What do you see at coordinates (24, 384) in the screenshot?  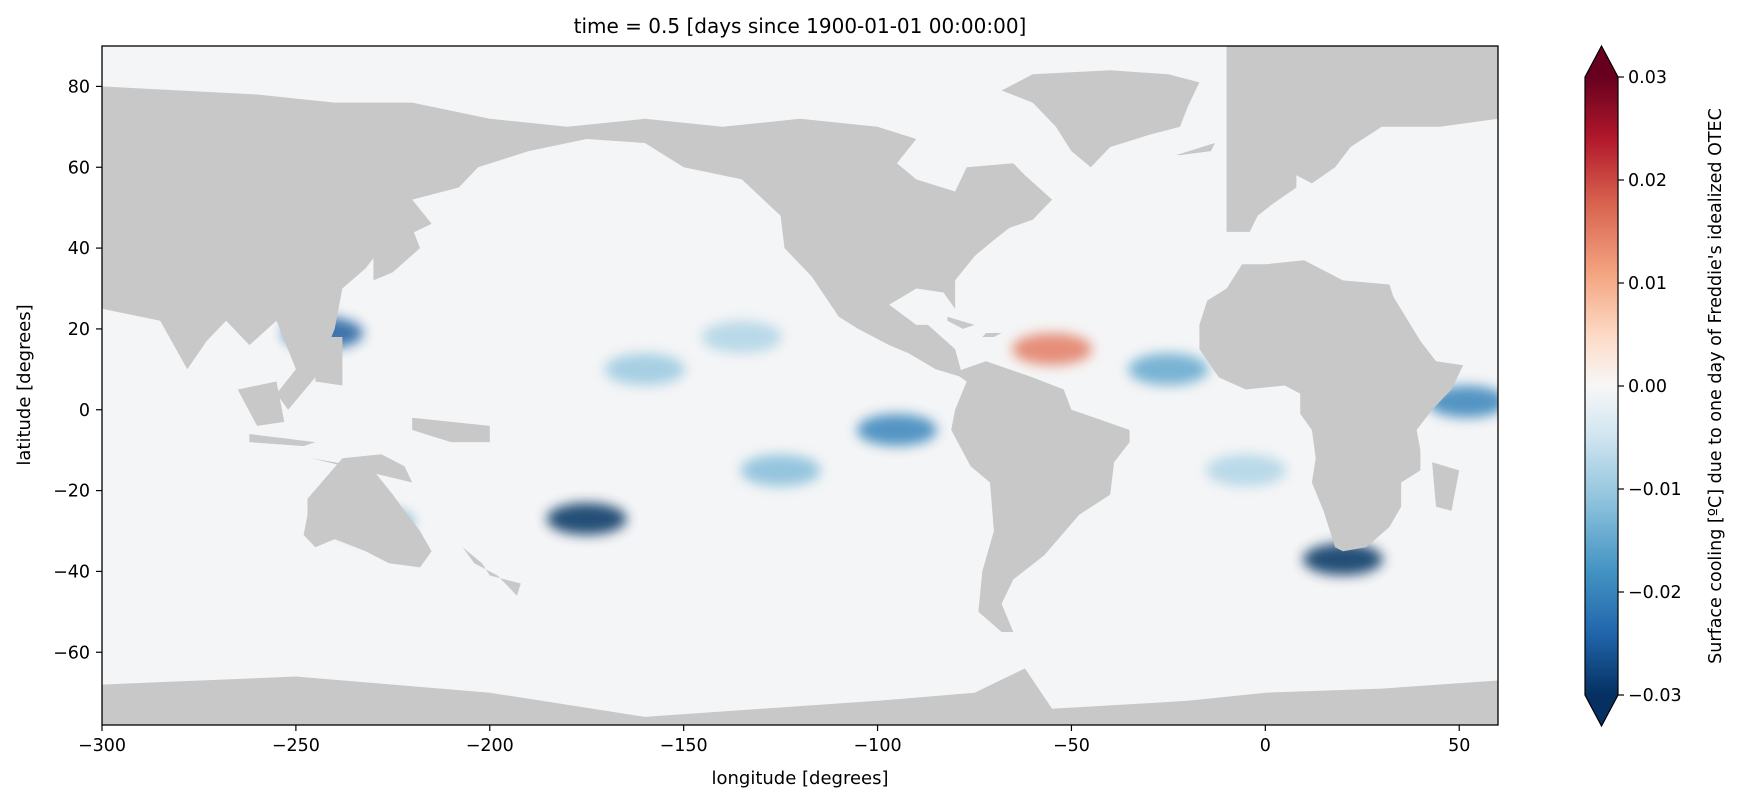 I see `y-axis-label: latitude [degrees]` at bounding box center [24, 384].